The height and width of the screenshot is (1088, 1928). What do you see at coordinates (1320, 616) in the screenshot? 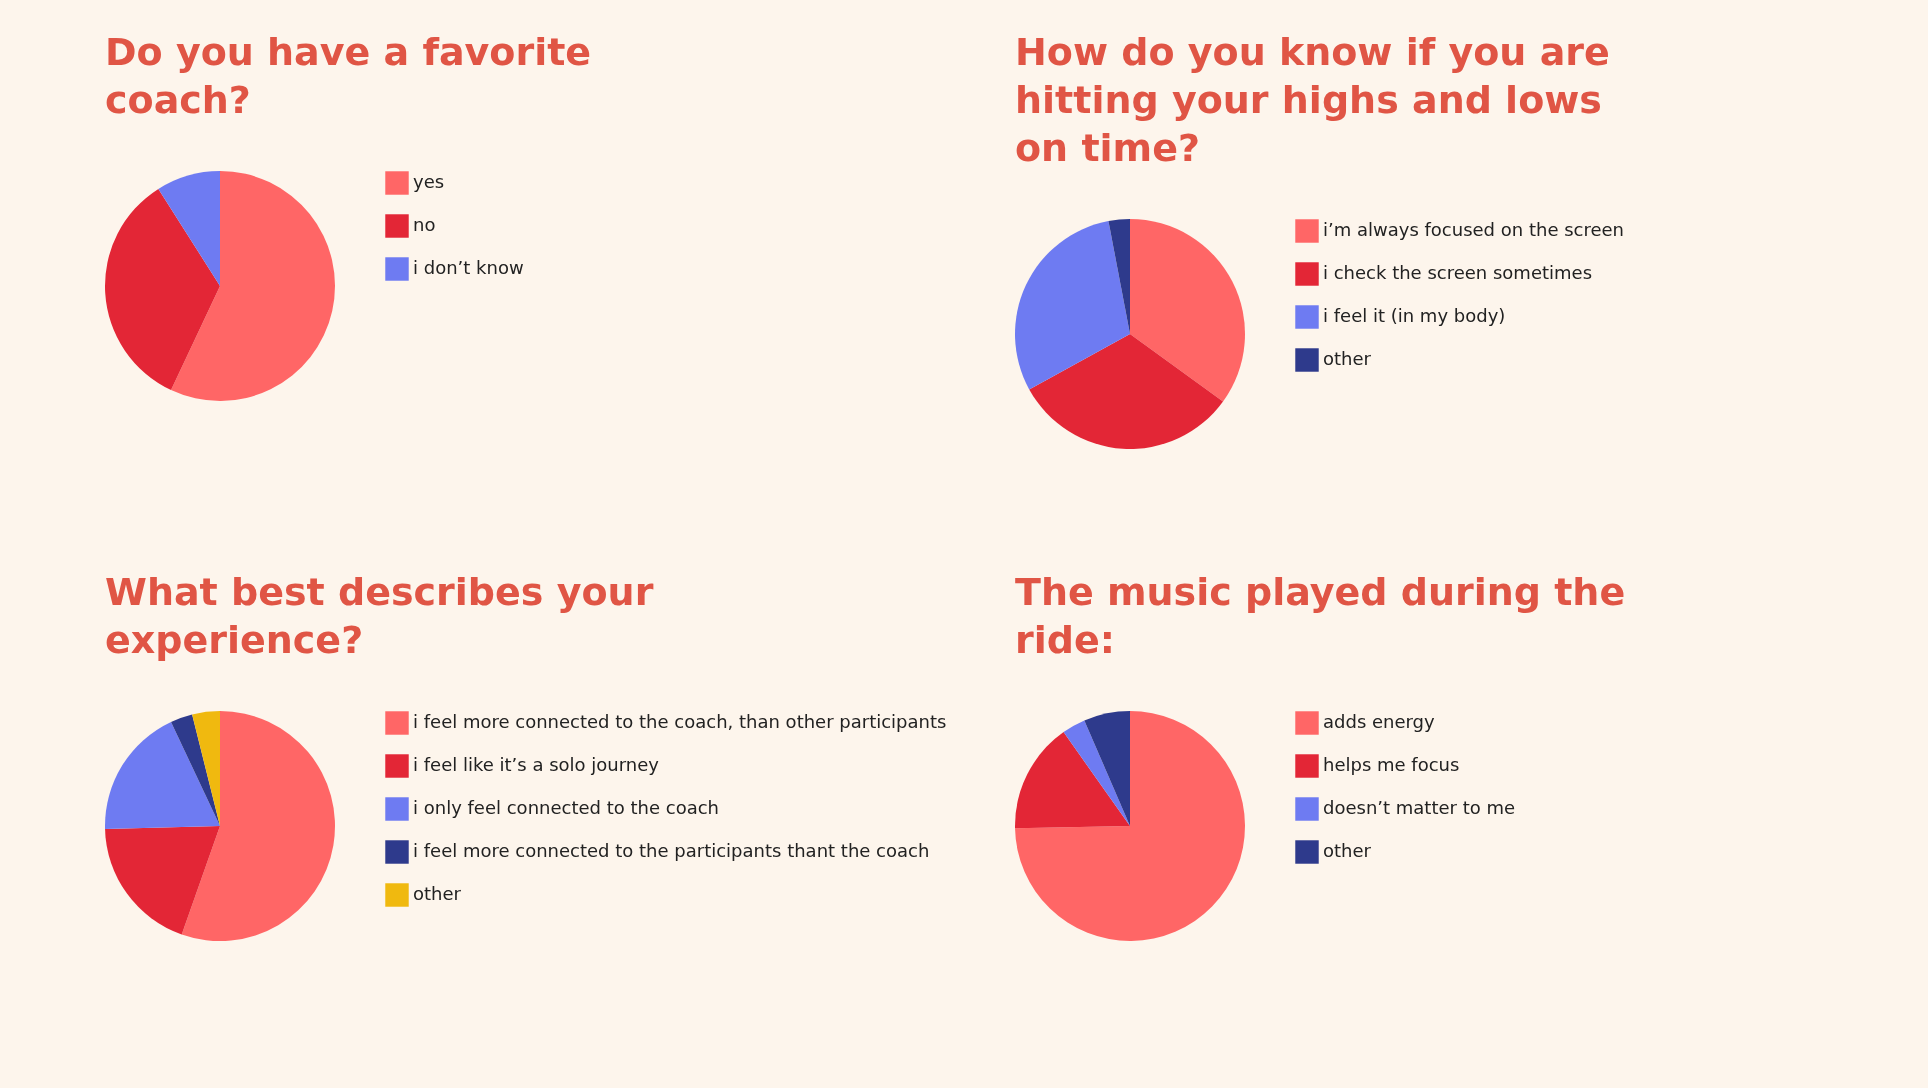
I see `chart-title: The music played during the ride:` at bounding box center [1320, 616].